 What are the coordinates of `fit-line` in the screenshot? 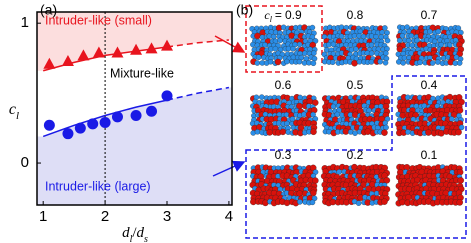 It's located at (198, 93).